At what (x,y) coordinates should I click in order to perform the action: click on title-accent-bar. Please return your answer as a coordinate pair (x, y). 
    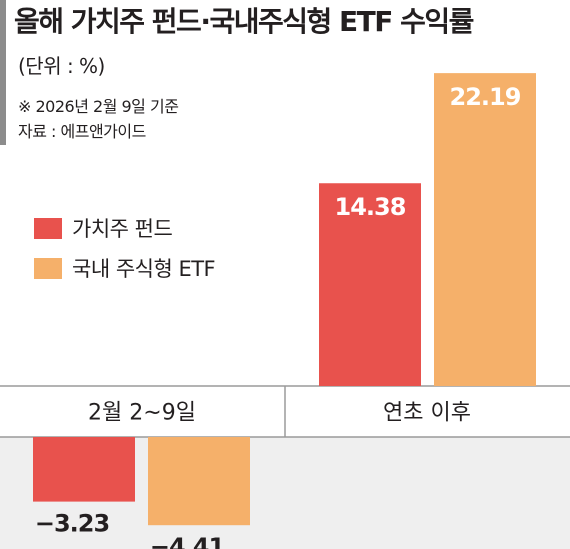
    Looking at the image, I should click on (3, 72).